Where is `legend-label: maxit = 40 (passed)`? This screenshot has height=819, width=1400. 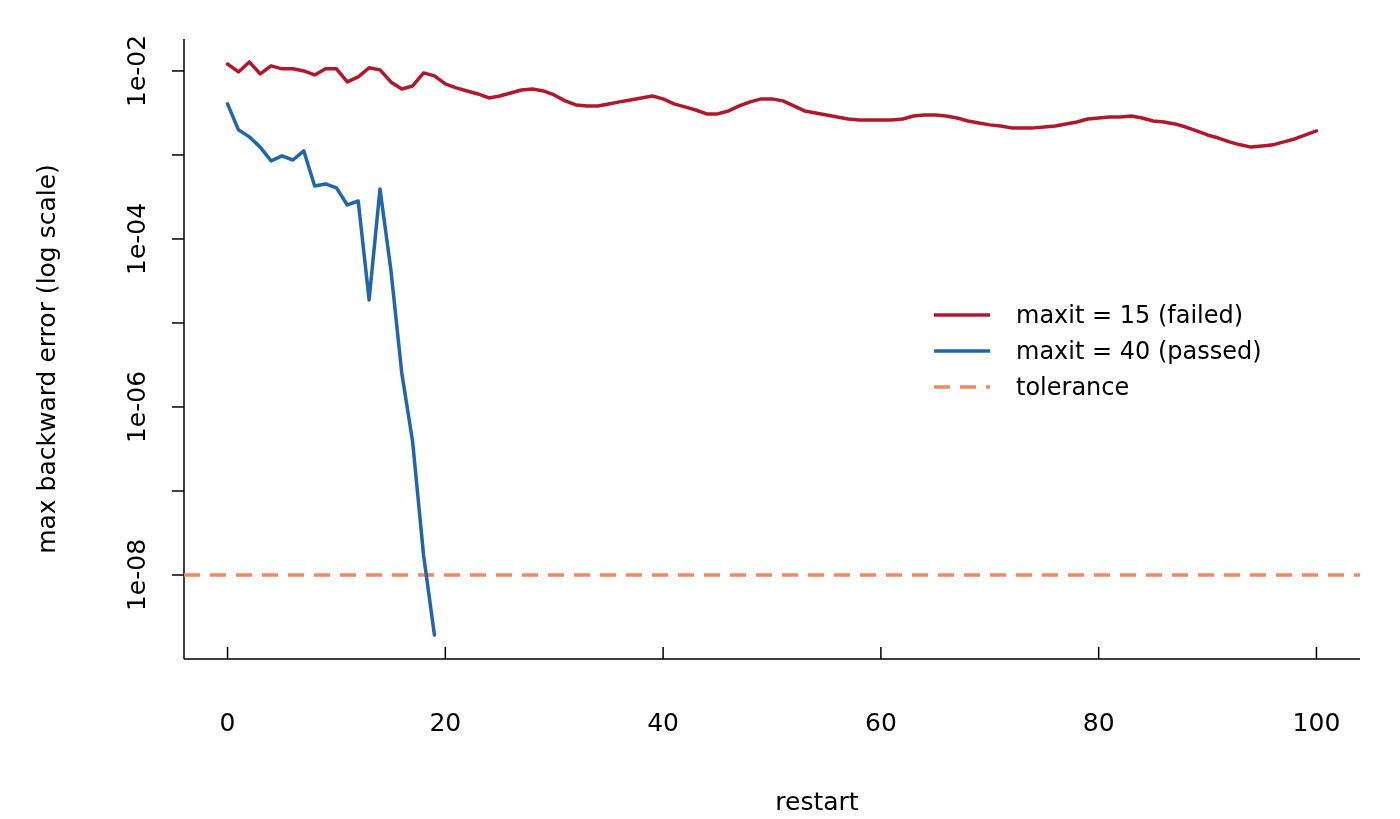 legend-label: maxit = 40 (passed) is located at coordinates (1139, 351).